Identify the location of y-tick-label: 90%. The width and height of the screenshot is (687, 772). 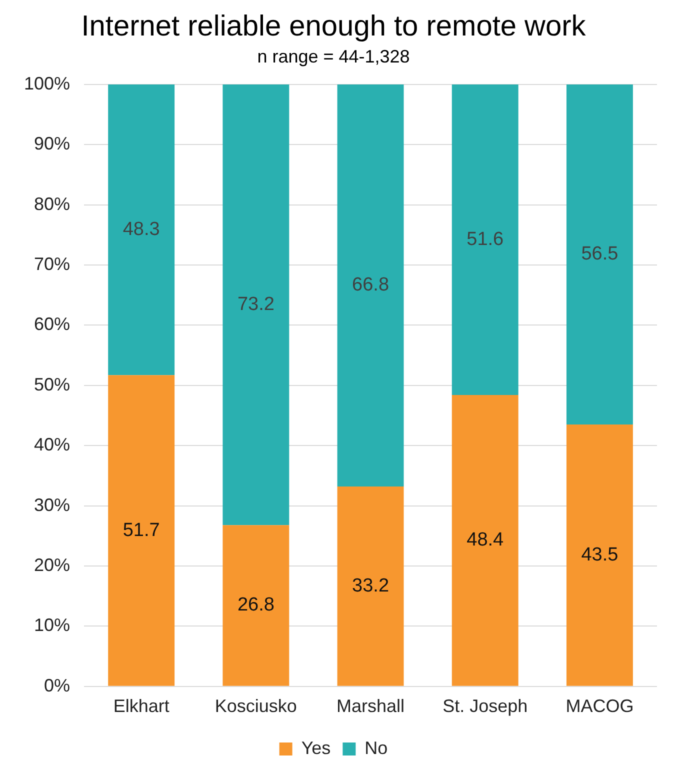
(52, 144).